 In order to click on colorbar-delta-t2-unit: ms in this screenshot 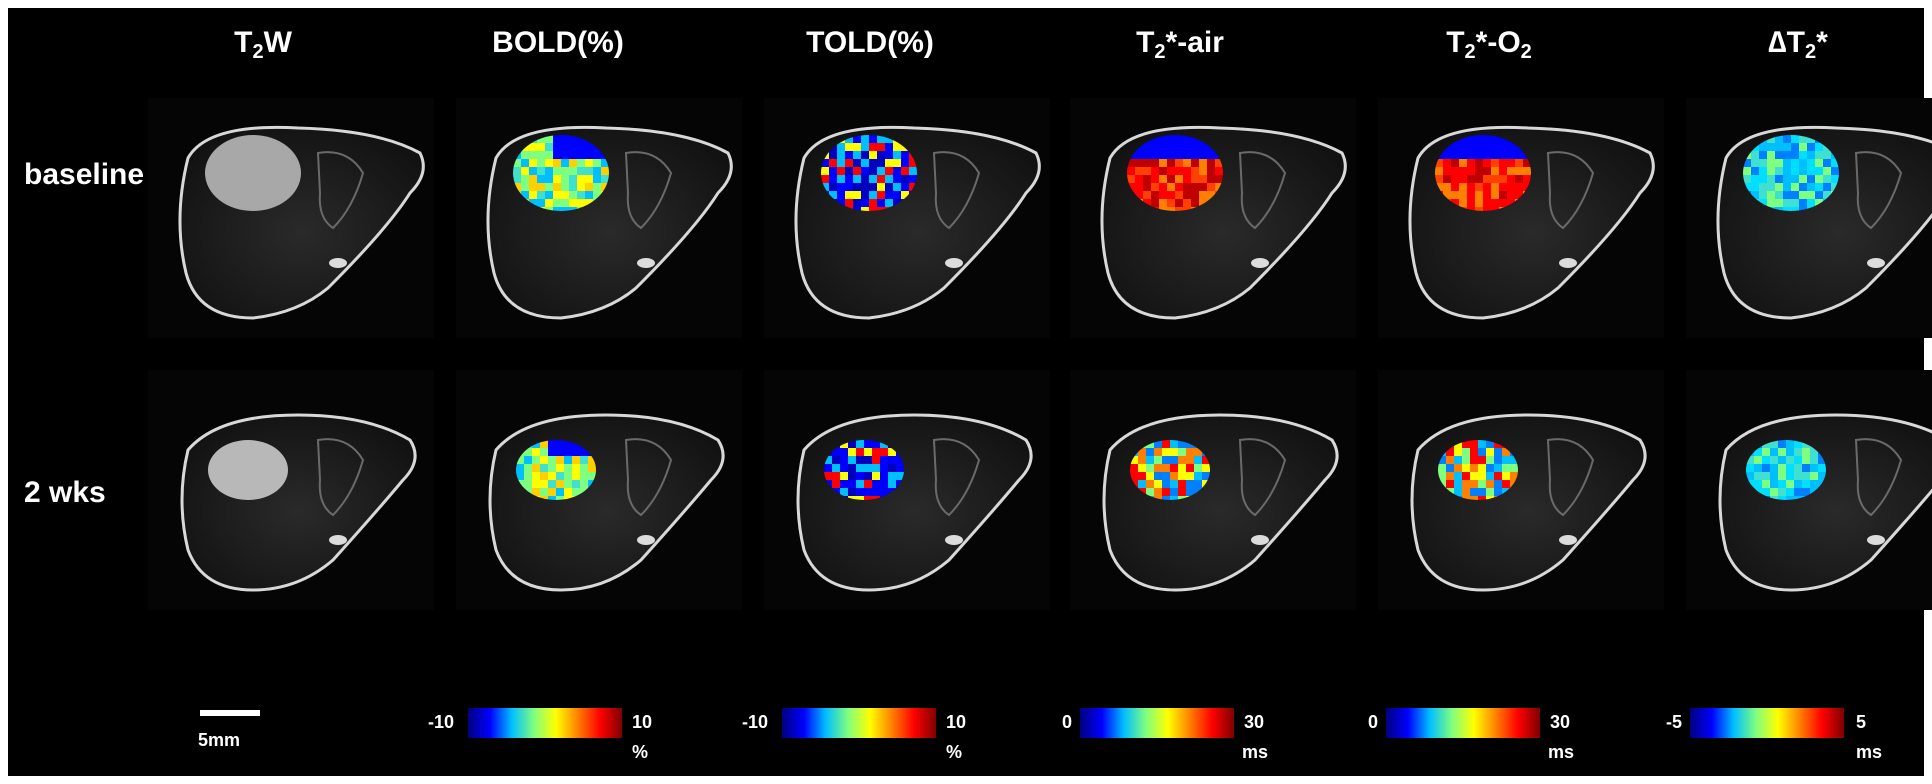, I will do `click(1869, 752)`.